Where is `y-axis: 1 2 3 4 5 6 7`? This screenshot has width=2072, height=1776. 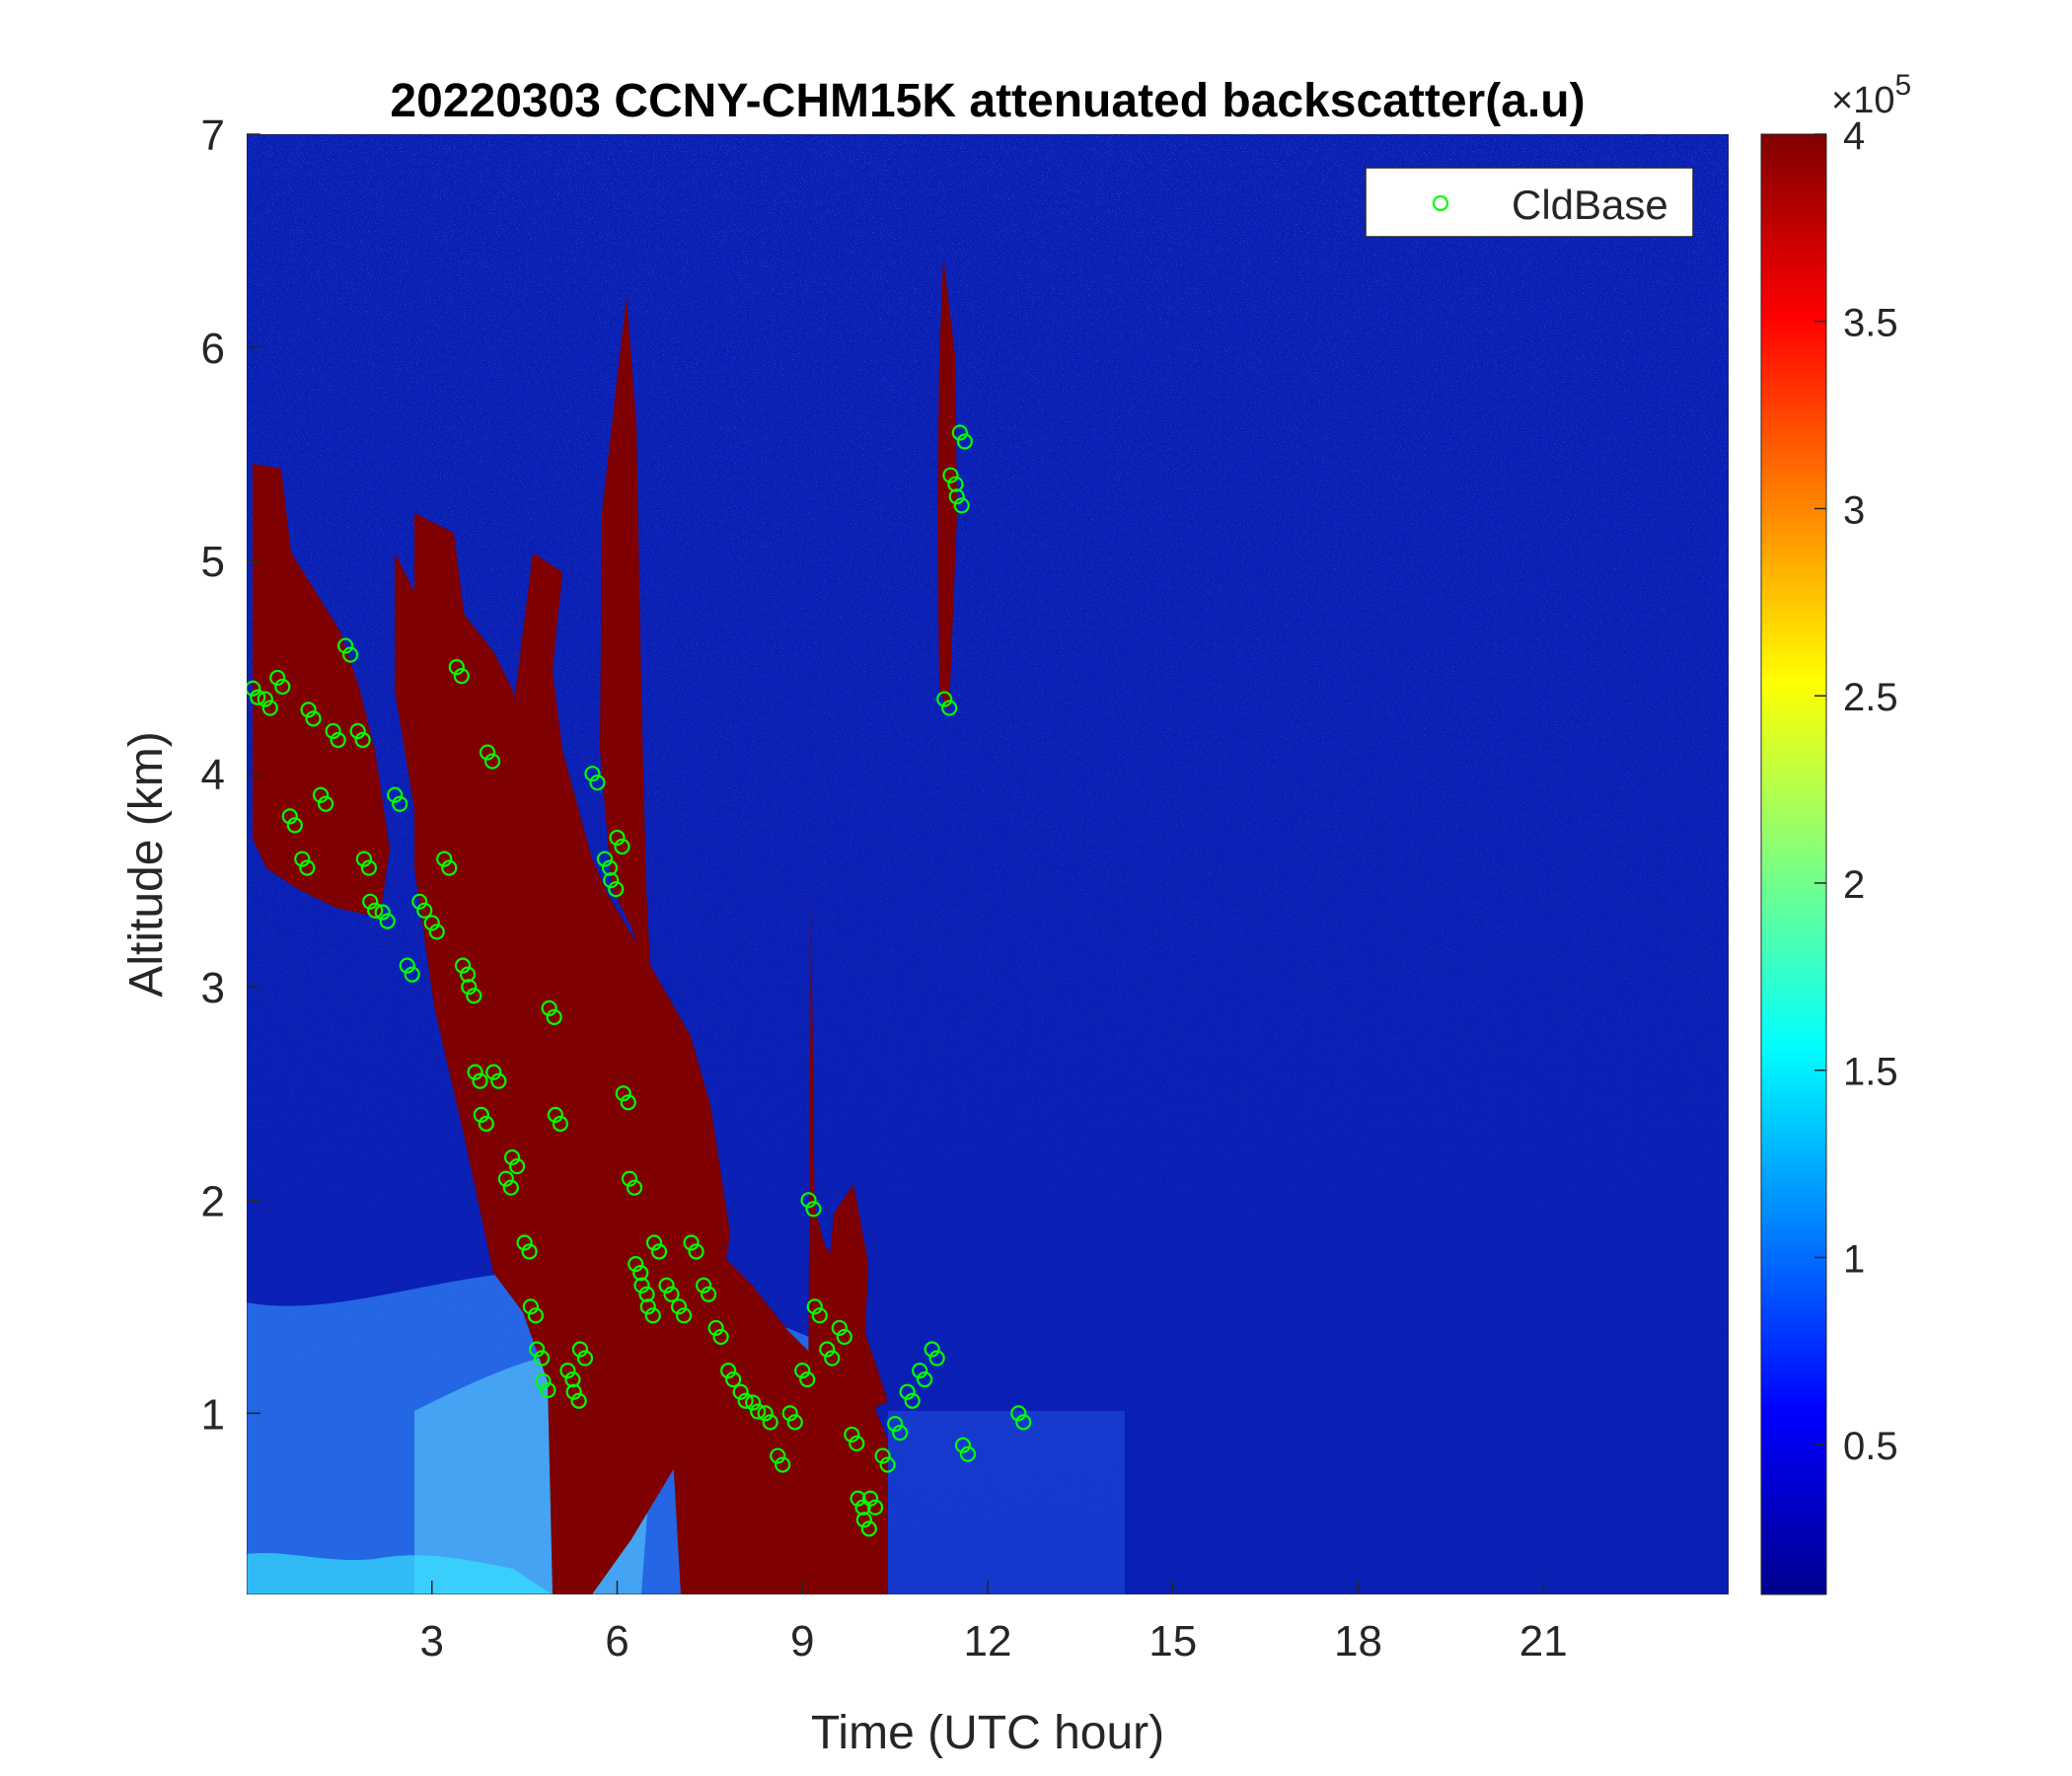 y-axis: 1 2 3 4 5 6 7 is located at coordinates (230, 775).